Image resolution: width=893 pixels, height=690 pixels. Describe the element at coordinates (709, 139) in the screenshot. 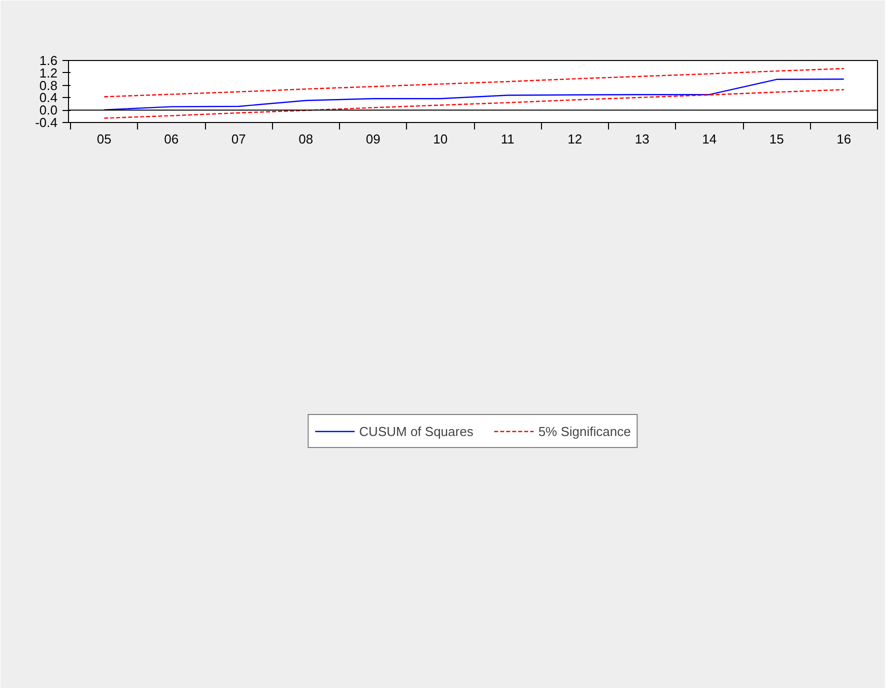

I see `x-tick-label: 14` at that location.